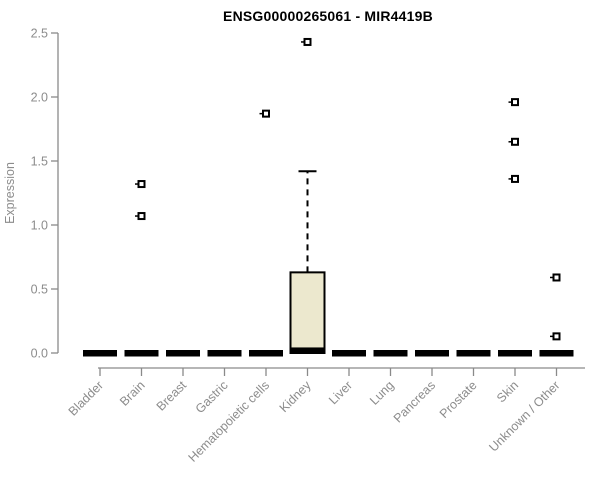 This screenshot has height=500, width=600. I want to click on x-tick-label: Prostate, so click(458, 399).